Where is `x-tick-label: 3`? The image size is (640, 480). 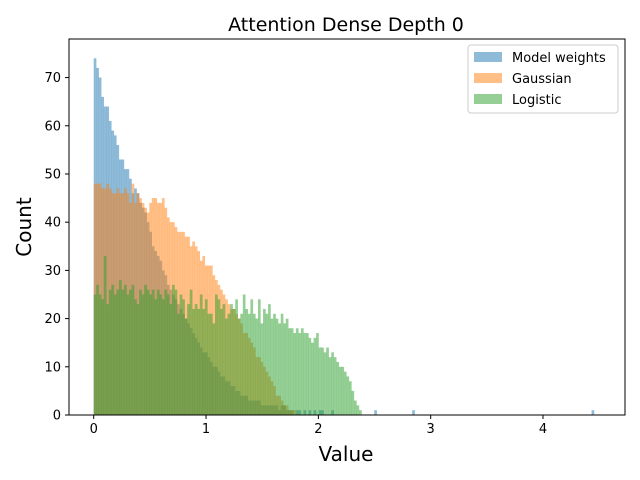 x-tick-label: 3 is located at coordinates (431, 429).